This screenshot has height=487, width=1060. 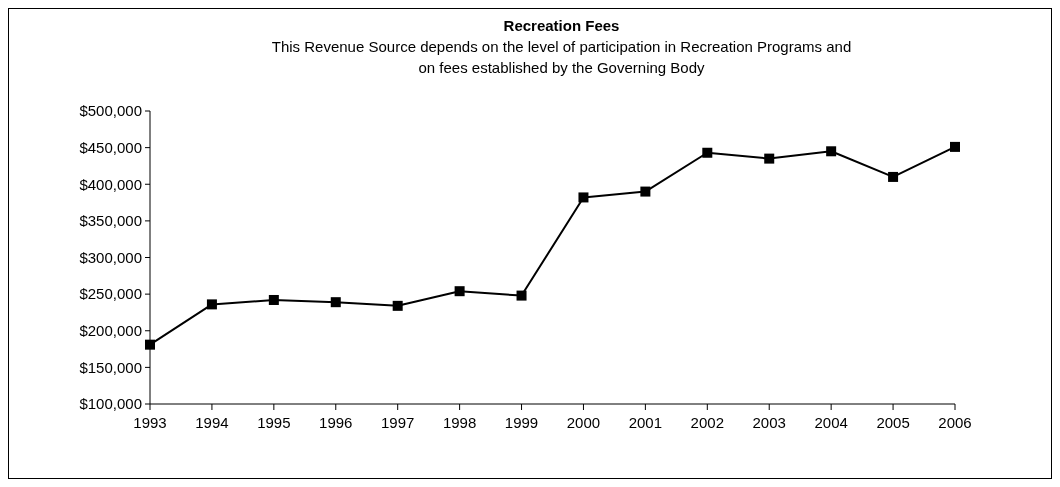 I want to click on x-tick-label: 1998, so click(x=459, y=422).